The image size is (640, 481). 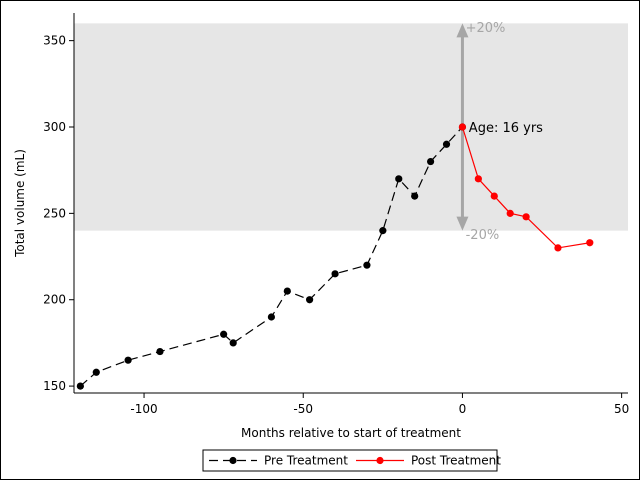 I want to click on x-tick-label: 50, so click(x=621, y=409).